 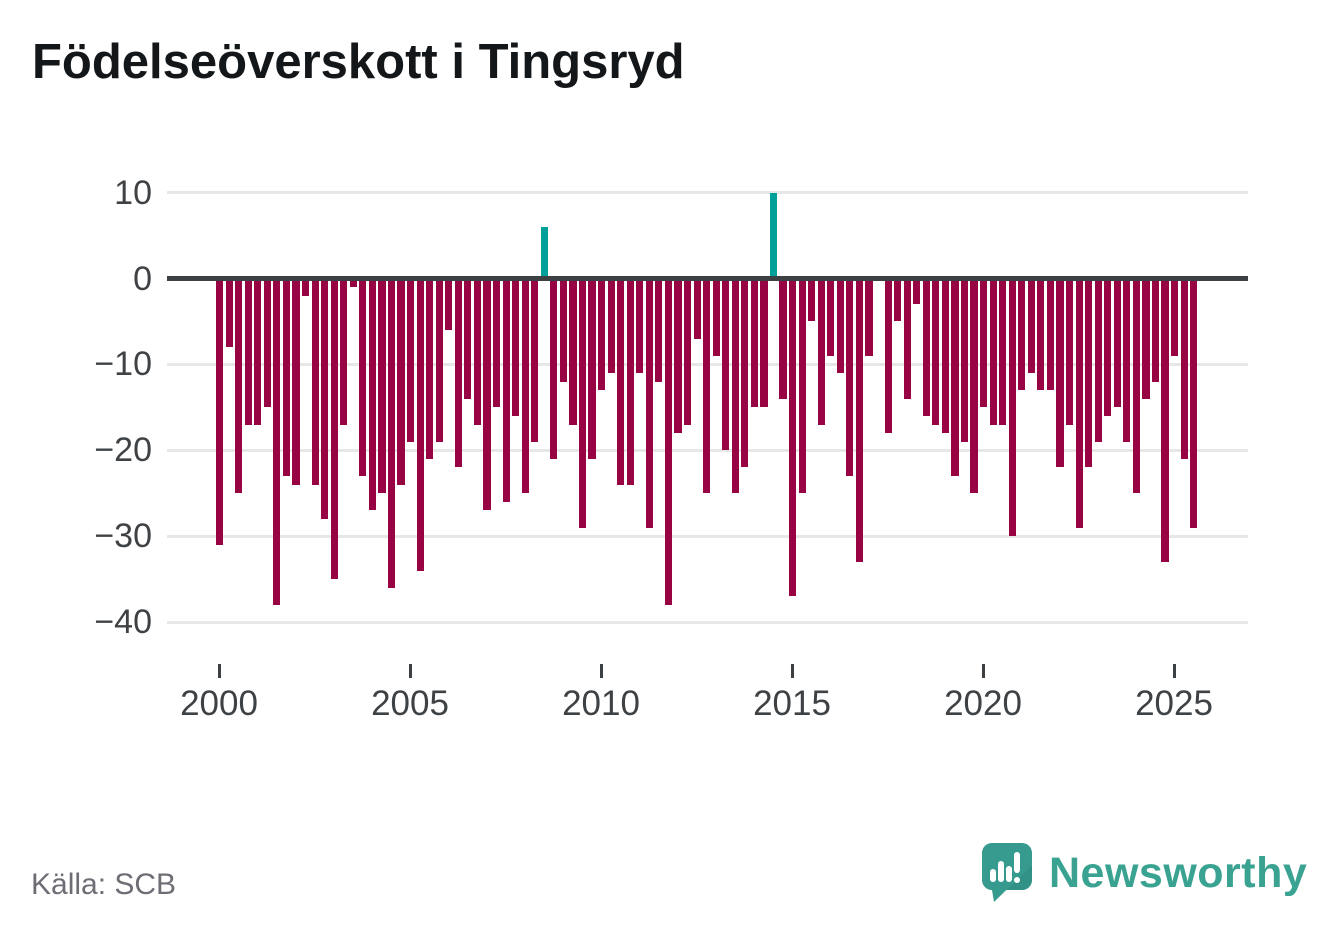 I want to click on bar-2023q3, so click(x=1117, y=343).